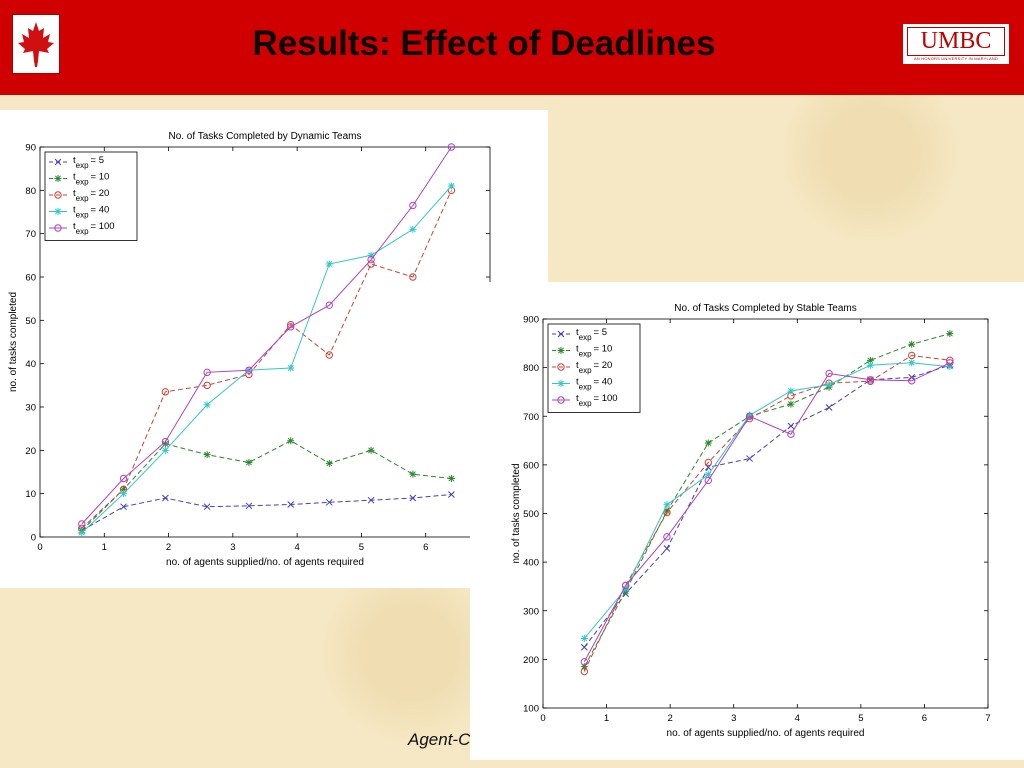 Image resolution: width=1024 pixels, height=768 pixels. Describe the element at coordinates (94, 228) in the screenshot. I see `legend-label: texp = 100` at that location.